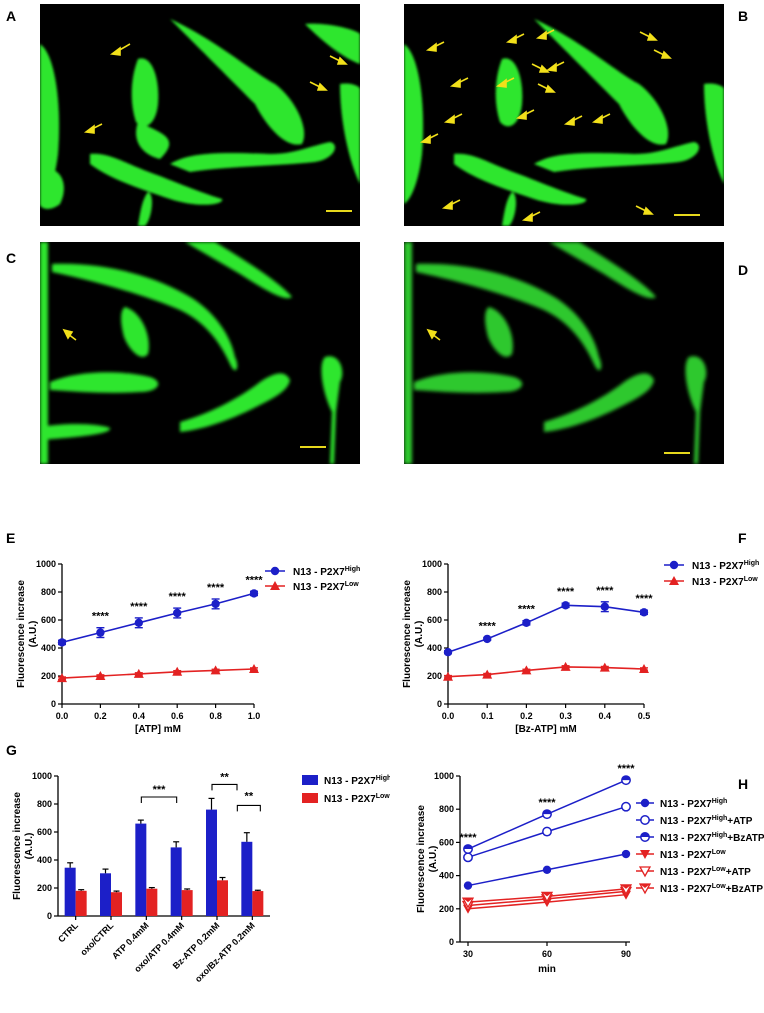  I want to click on micrograph-b, so click(564, 115).